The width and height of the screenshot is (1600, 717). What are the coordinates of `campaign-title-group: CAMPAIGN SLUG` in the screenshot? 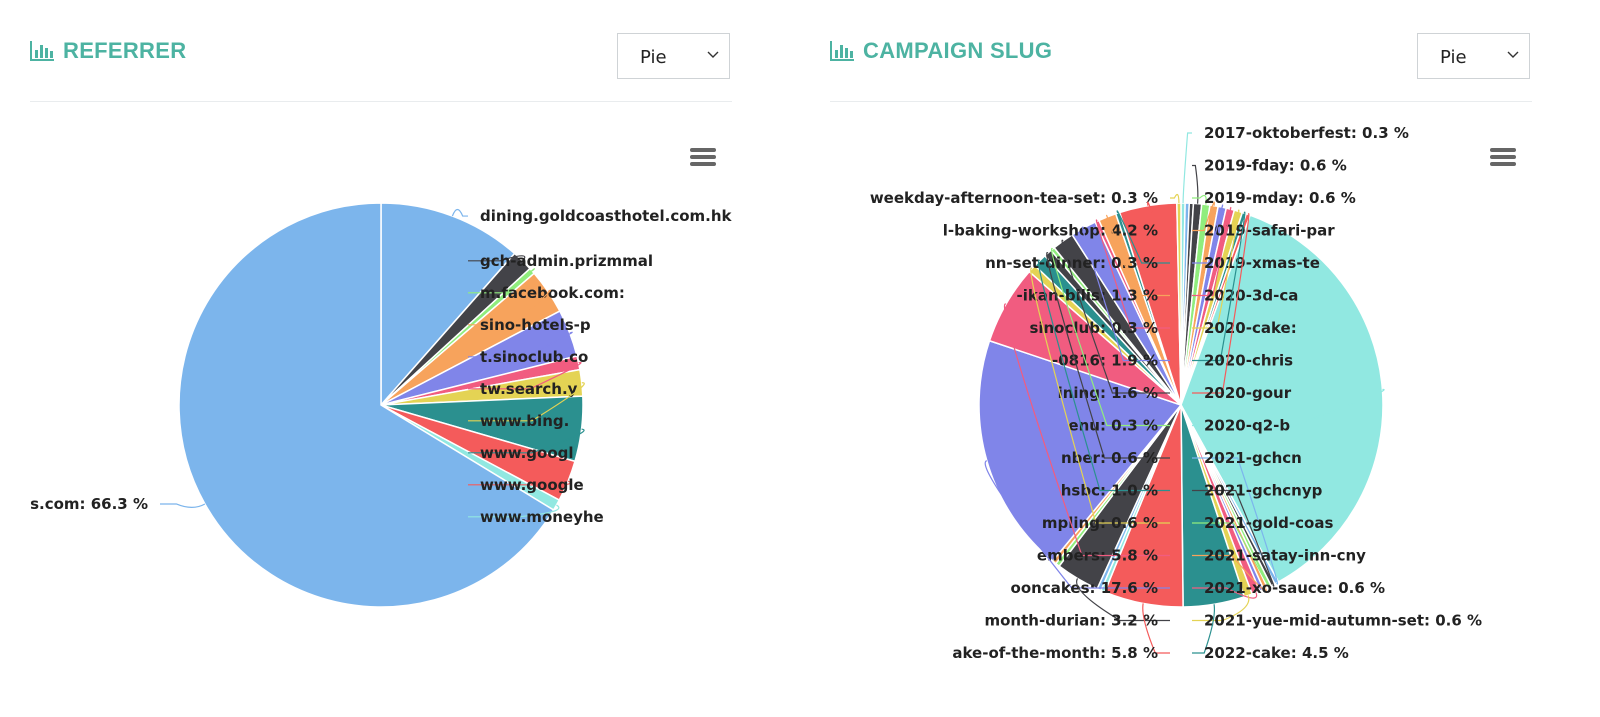 It's located at (941, 51).